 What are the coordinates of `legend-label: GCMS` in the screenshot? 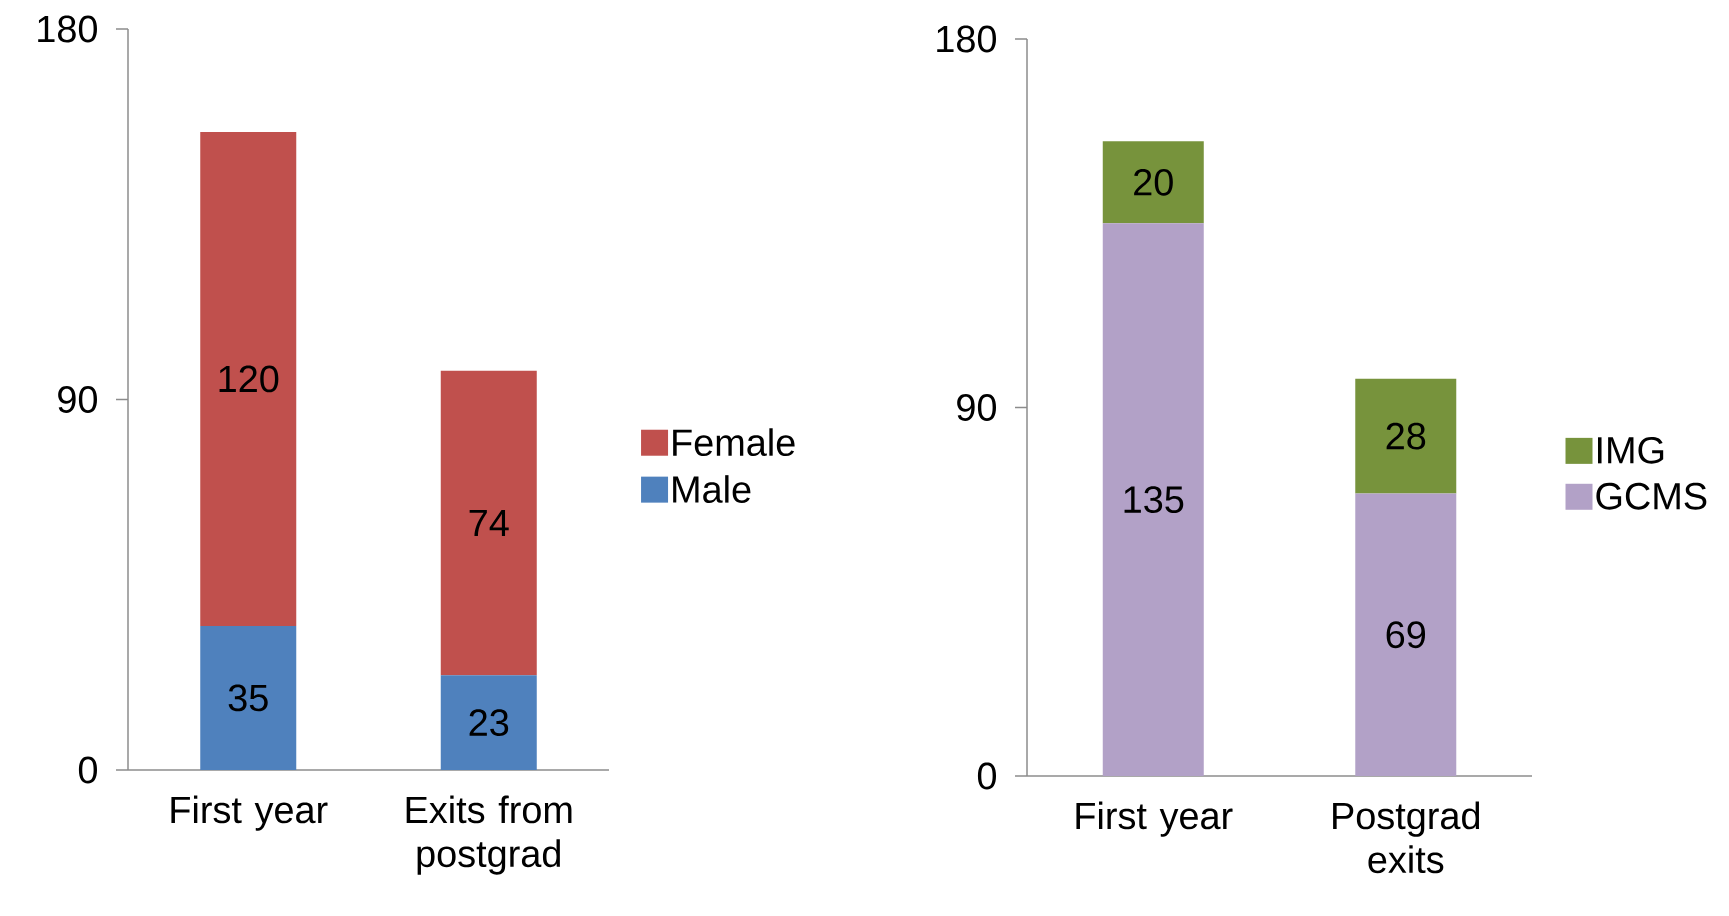 It's located at (1651, 496).